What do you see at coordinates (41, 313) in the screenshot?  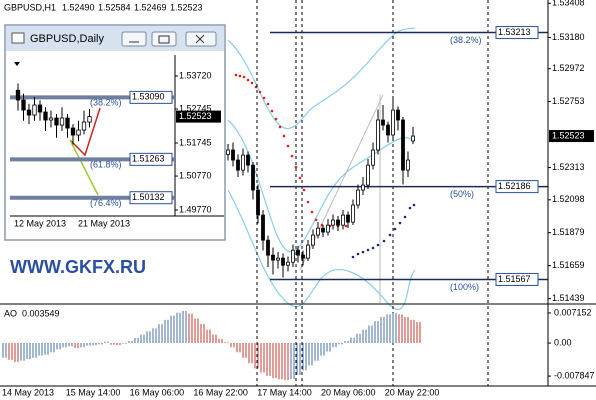 I see `ao-current: 0.003549` at bounding box center [41, 313].